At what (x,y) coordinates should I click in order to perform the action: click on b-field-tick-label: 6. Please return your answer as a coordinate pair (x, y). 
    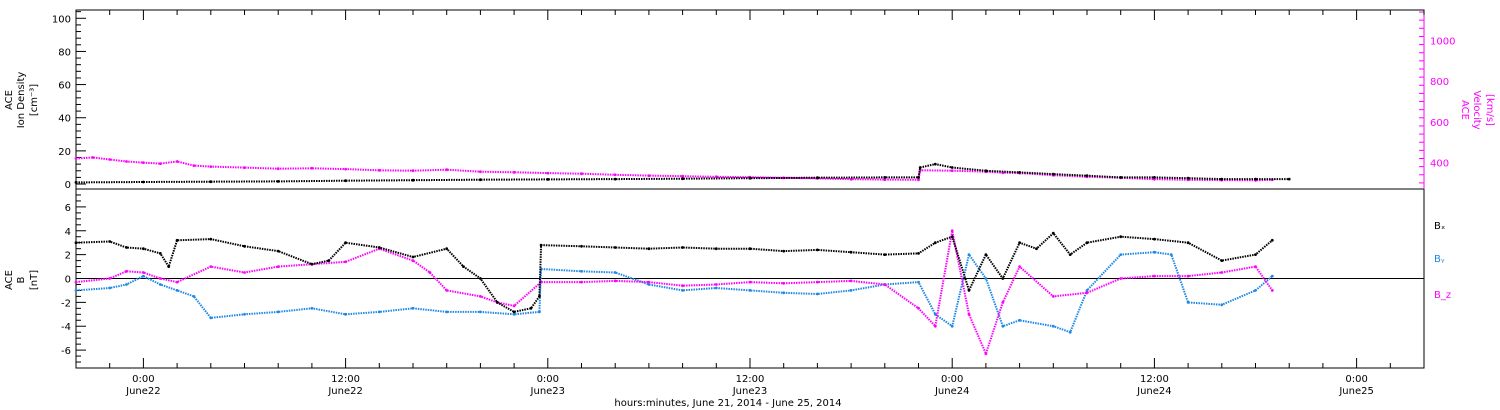
    Looking at the image, I should click on (68, 208).